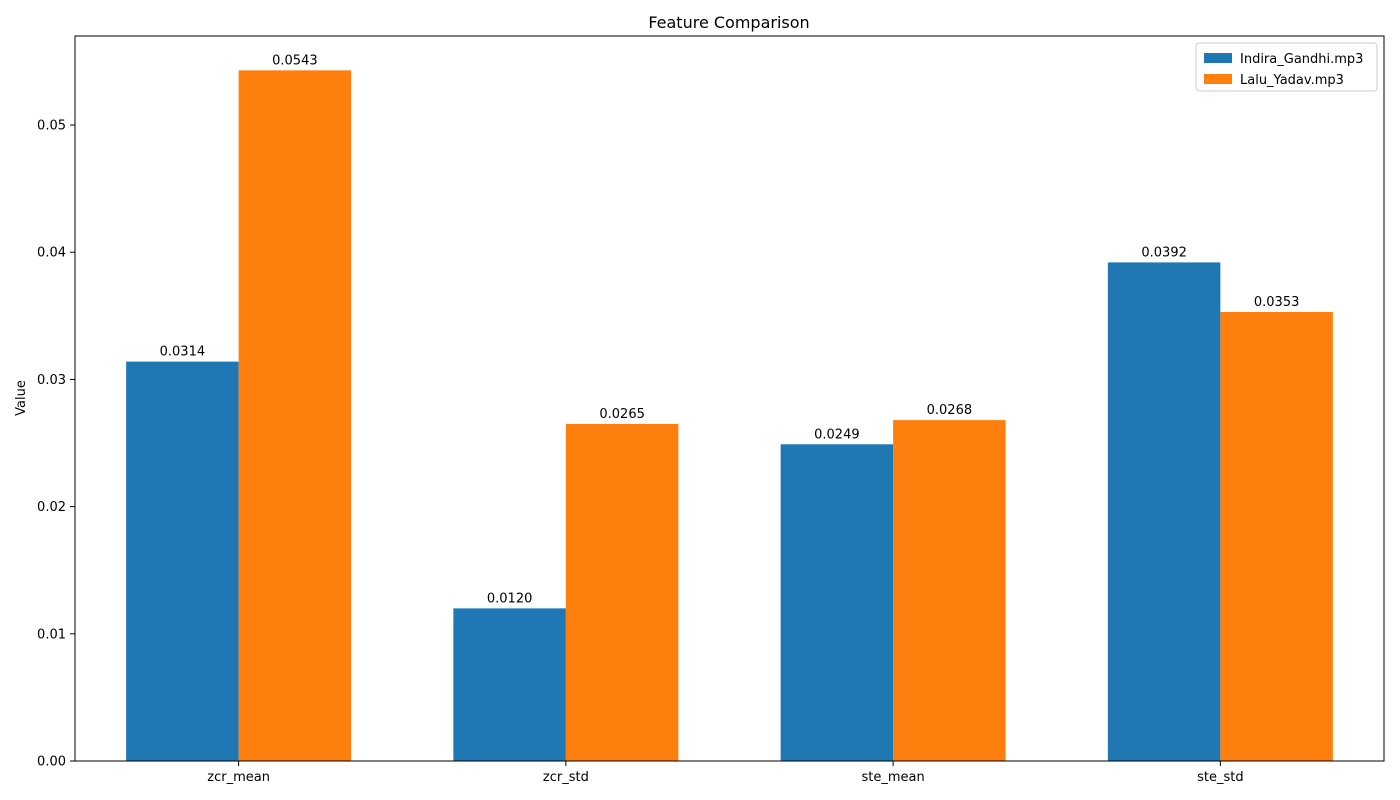 This screenshot has width=1400, height=800. Describe the element at coordinates (893, 777) in the screenshot. I see `x-tick-label: ste_mean` at that location.